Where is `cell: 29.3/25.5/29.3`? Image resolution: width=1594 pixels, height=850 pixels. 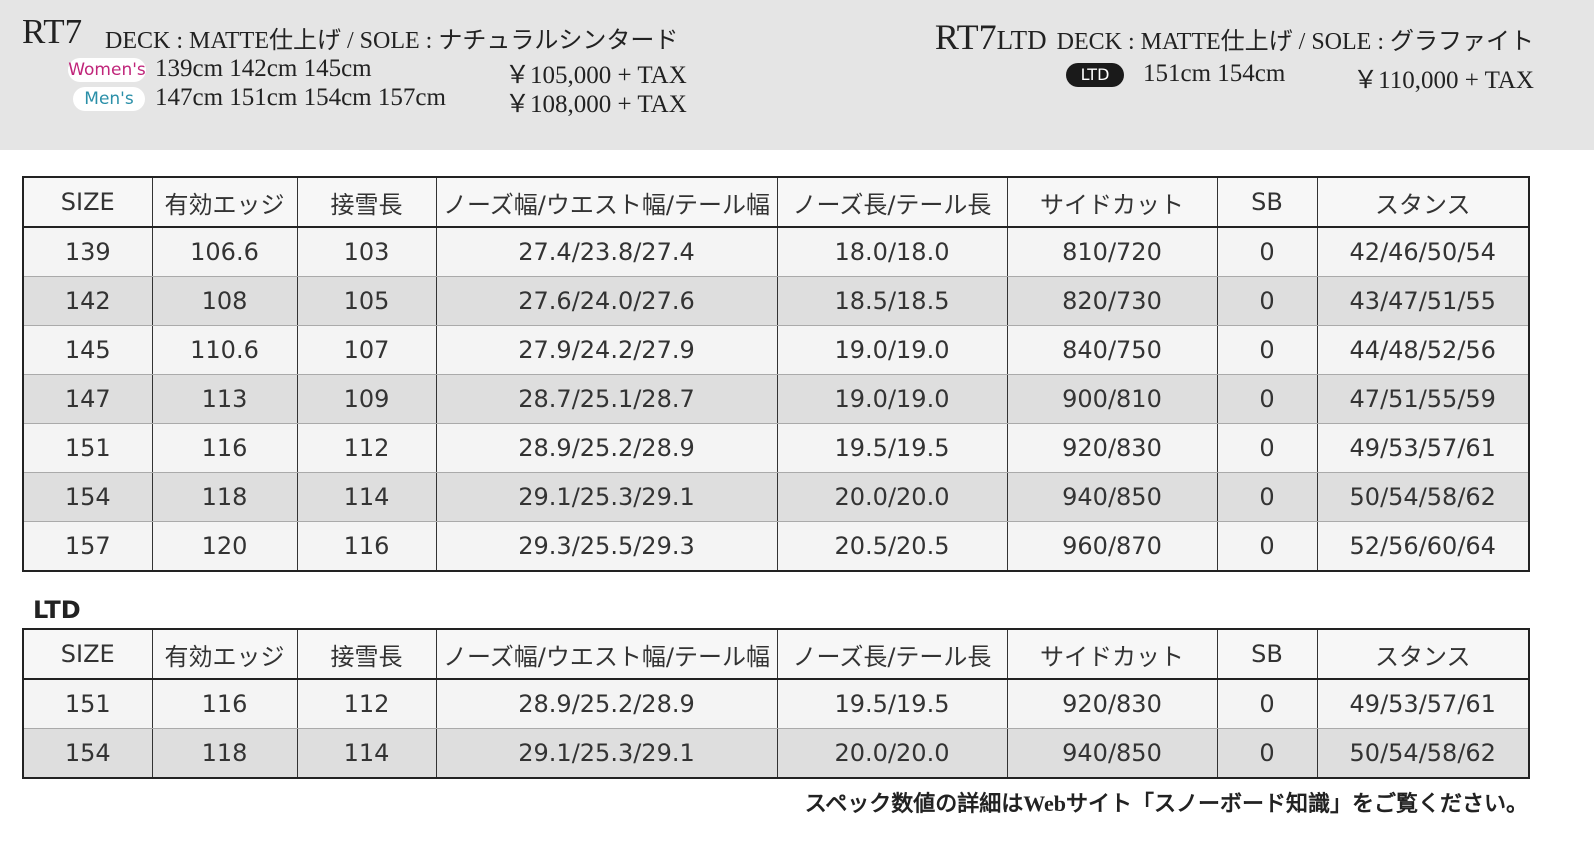
cell: 29.3/25.5/29.3 is located at coordinates (606, 546).